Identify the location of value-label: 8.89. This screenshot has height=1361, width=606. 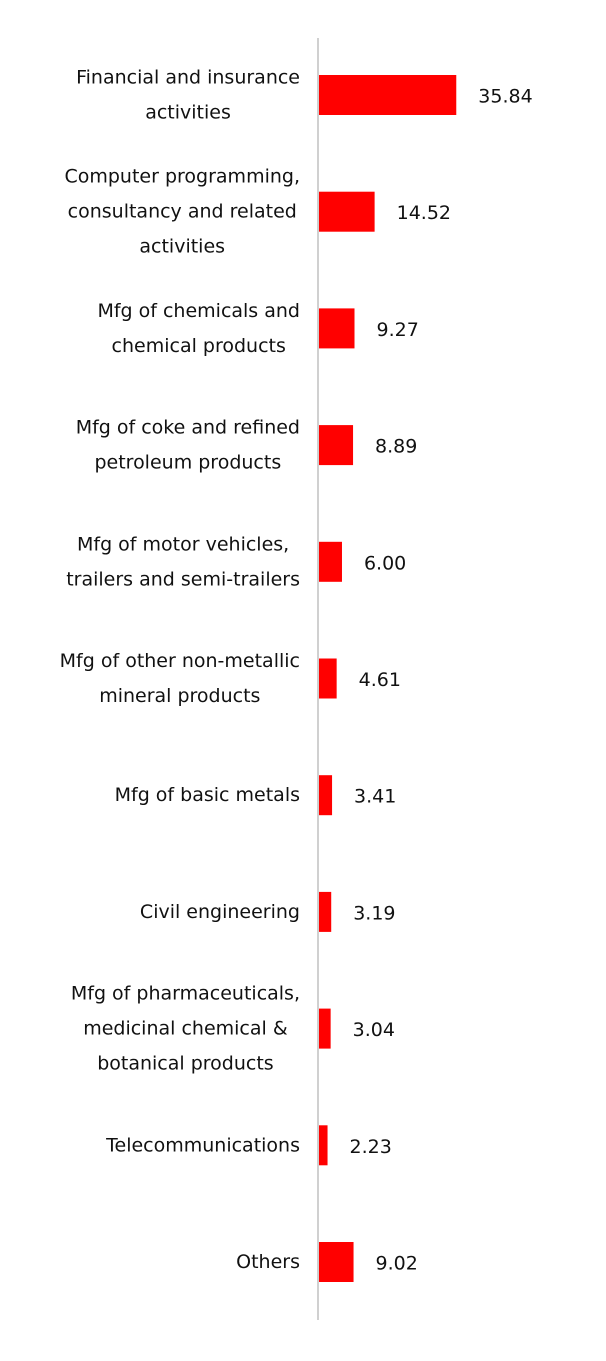
(396, 447).